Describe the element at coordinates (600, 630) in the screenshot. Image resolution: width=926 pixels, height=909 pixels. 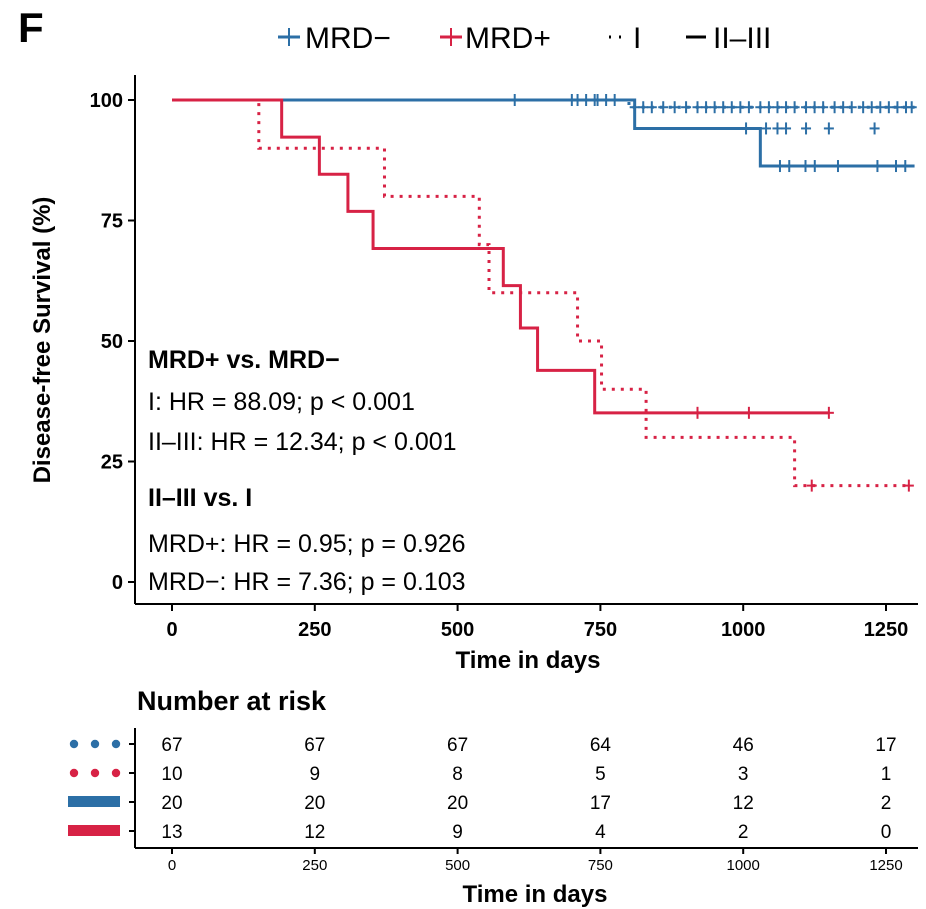
I see `x-tick-label: 750` at that location.